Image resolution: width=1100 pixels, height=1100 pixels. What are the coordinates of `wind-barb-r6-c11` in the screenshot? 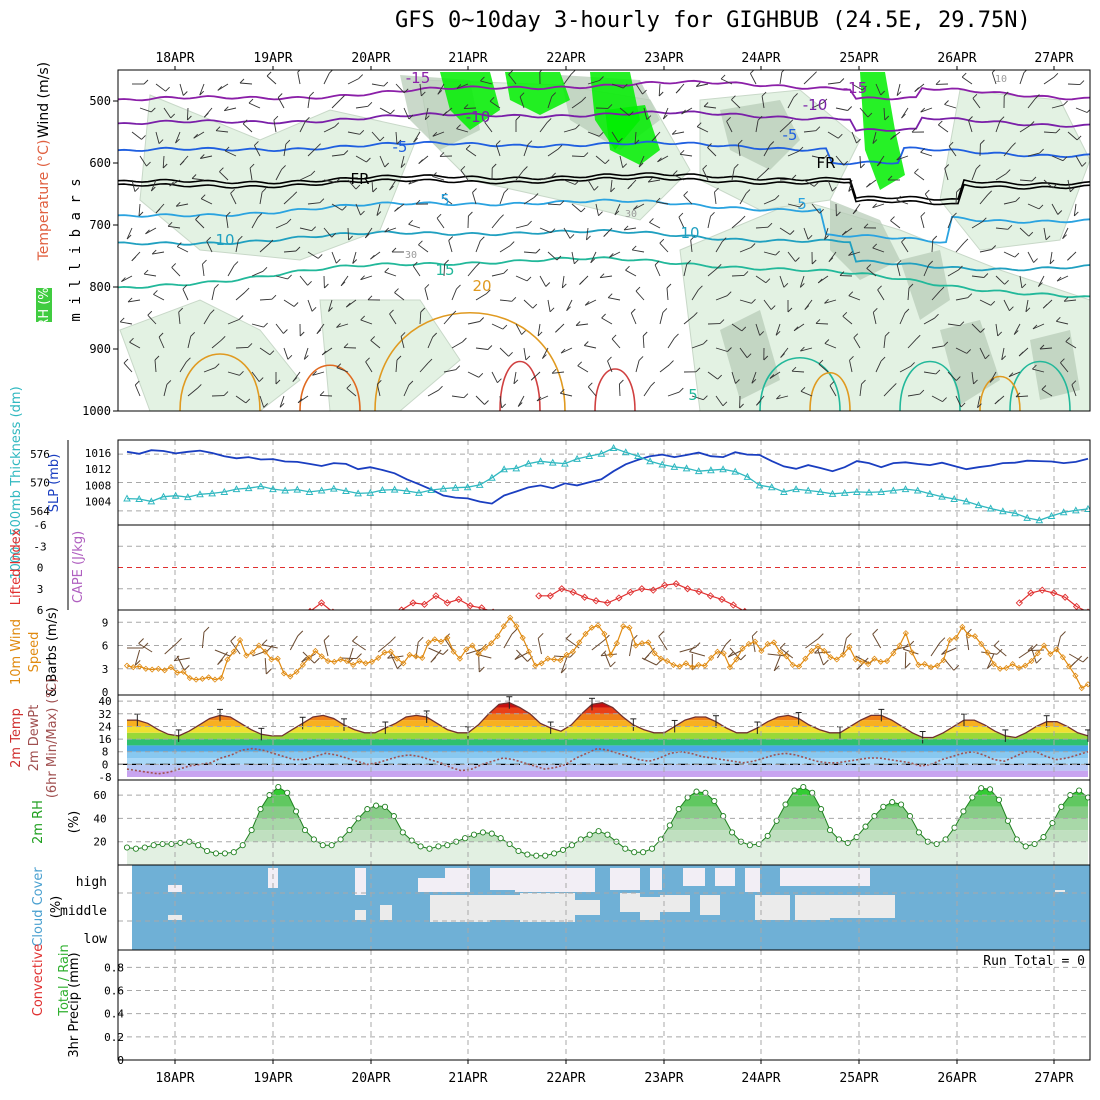 It's located at (390, 230).